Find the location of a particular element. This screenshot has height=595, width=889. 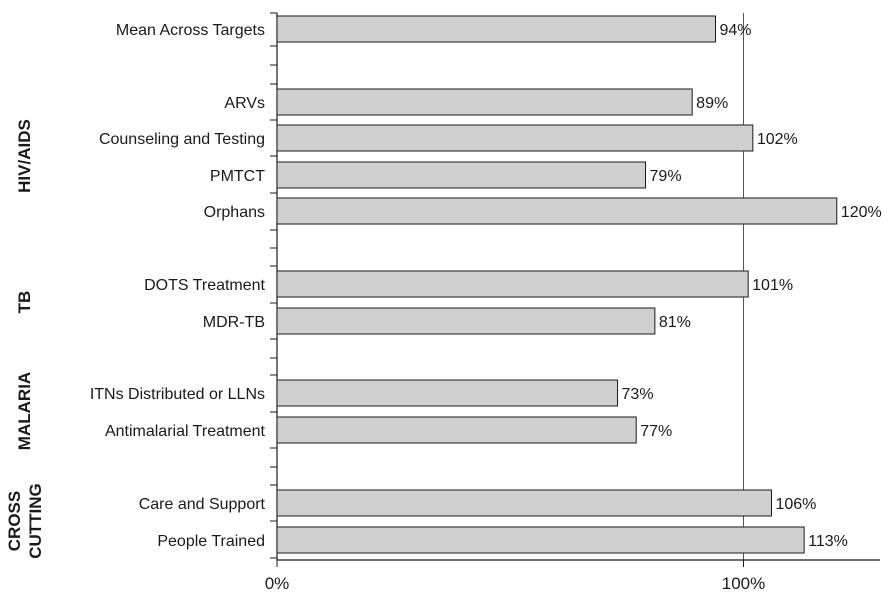

category-label: People Trained is located at coordinates (211, 541).